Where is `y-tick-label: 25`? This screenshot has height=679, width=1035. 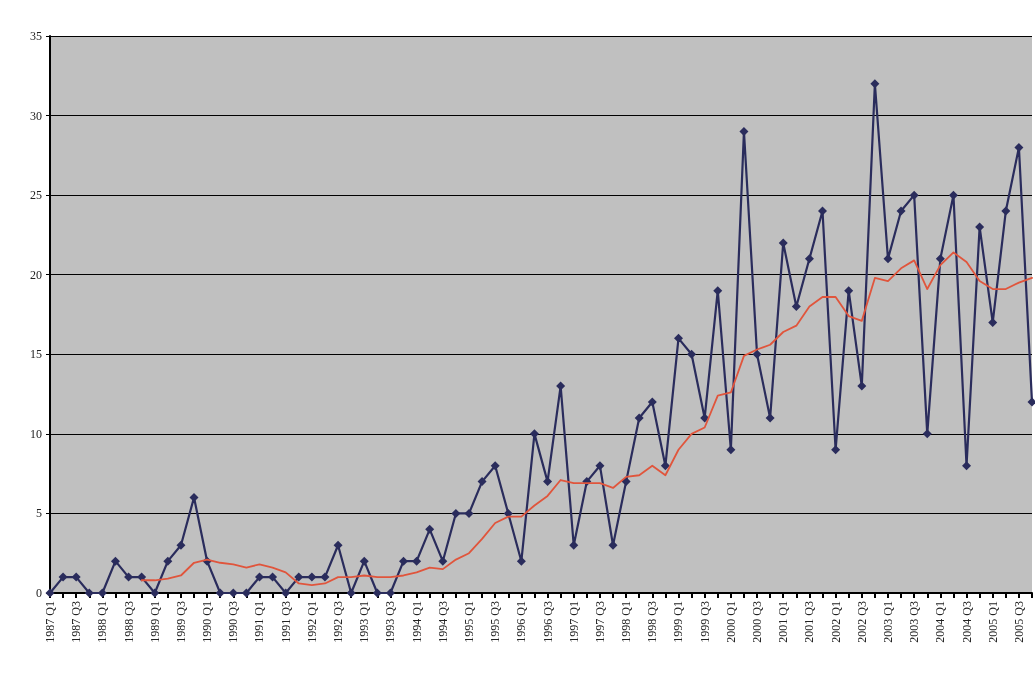 y-tick-label: 25 is located at coordinates (36, 195).